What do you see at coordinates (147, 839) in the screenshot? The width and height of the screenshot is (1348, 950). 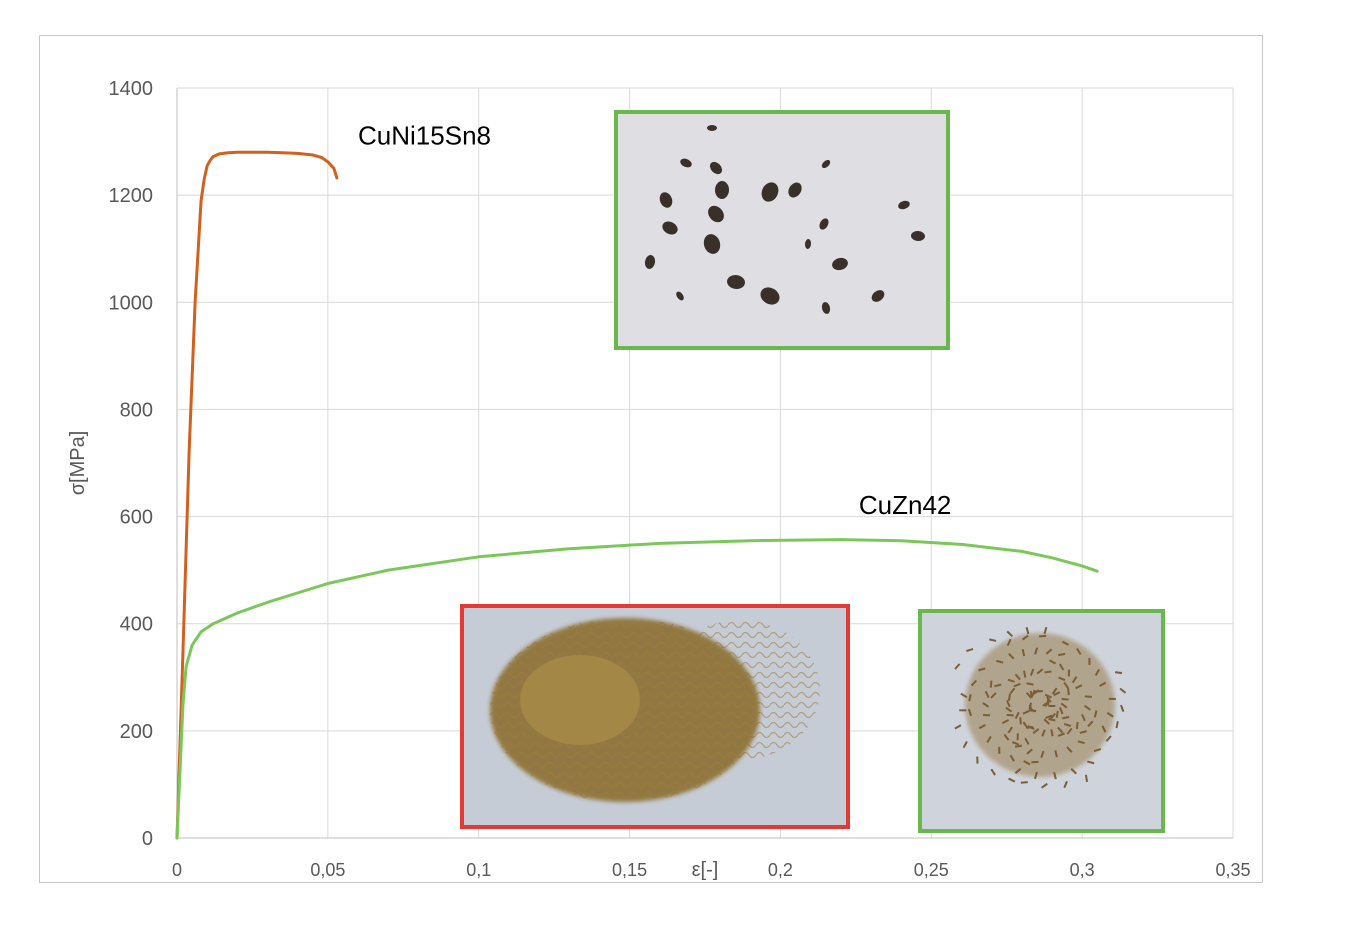 I see `y-tick-label: 0` at bounding box center [147, 839].